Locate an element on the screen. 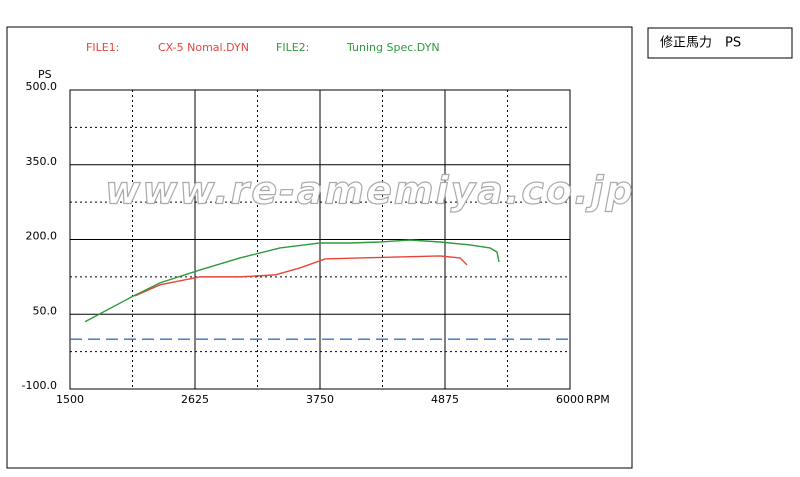 This screenshot has height=477, width=800. y-tick-label: 350.0 is located at coordinates (42, 161).